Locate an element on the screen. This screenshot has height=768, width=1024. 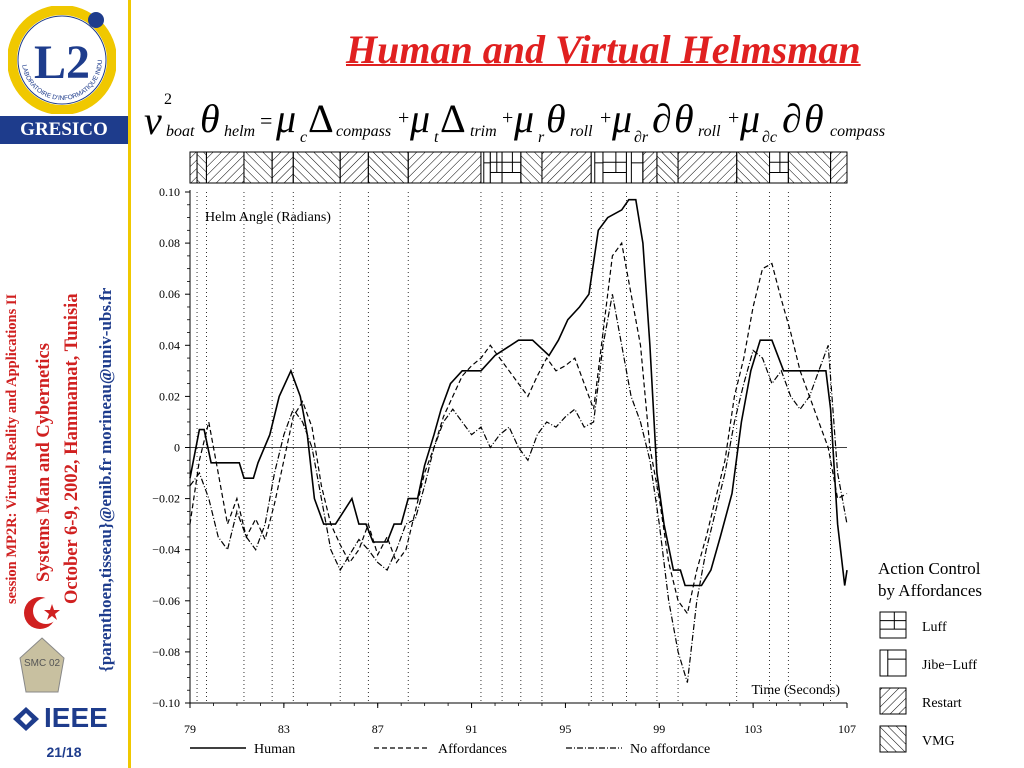
smc-badge-icon: SMC 02 is located at coordinates (42, 665).